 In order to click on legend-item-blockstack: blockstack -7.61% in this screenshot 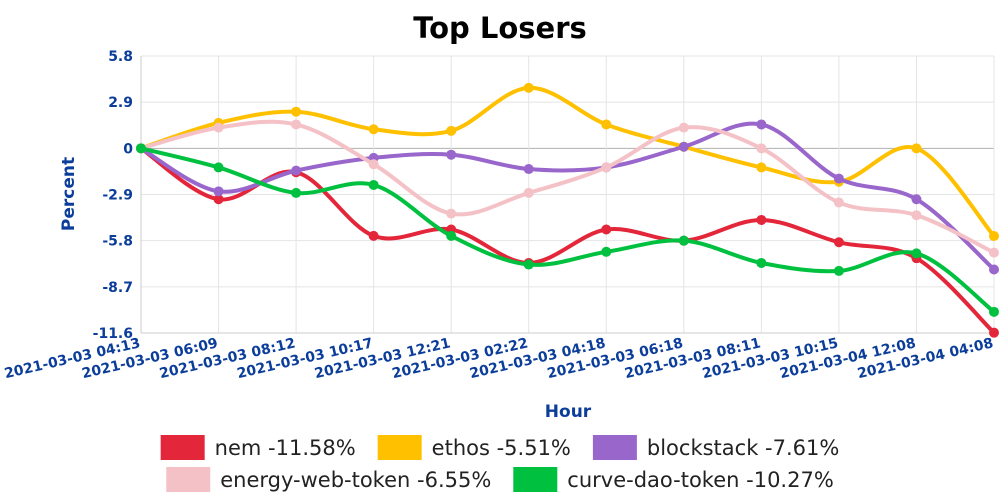, I will do `click(715, 447)`.